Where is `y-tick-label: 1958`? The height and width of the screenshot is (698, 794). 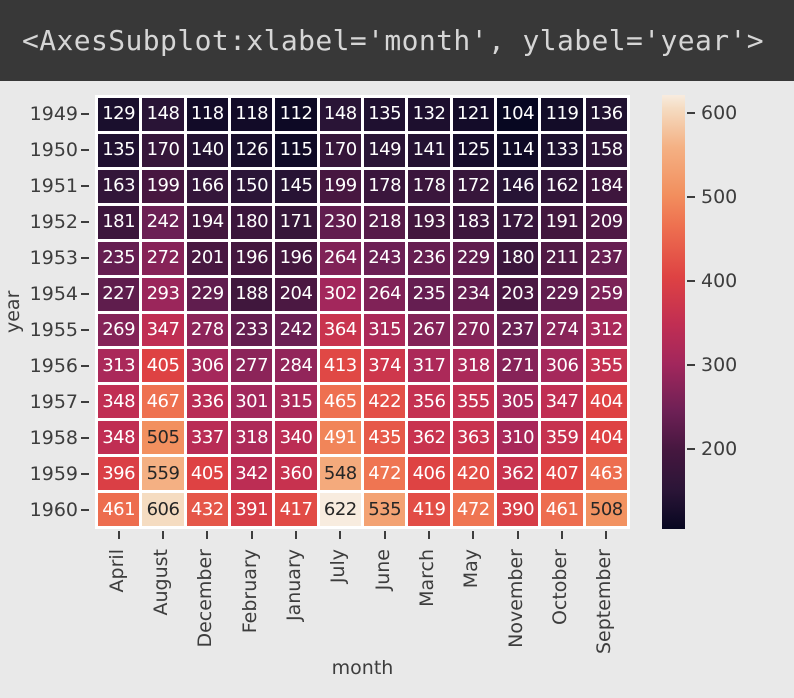
y-tick-label: 1958 is located at coordinates (53, 437).